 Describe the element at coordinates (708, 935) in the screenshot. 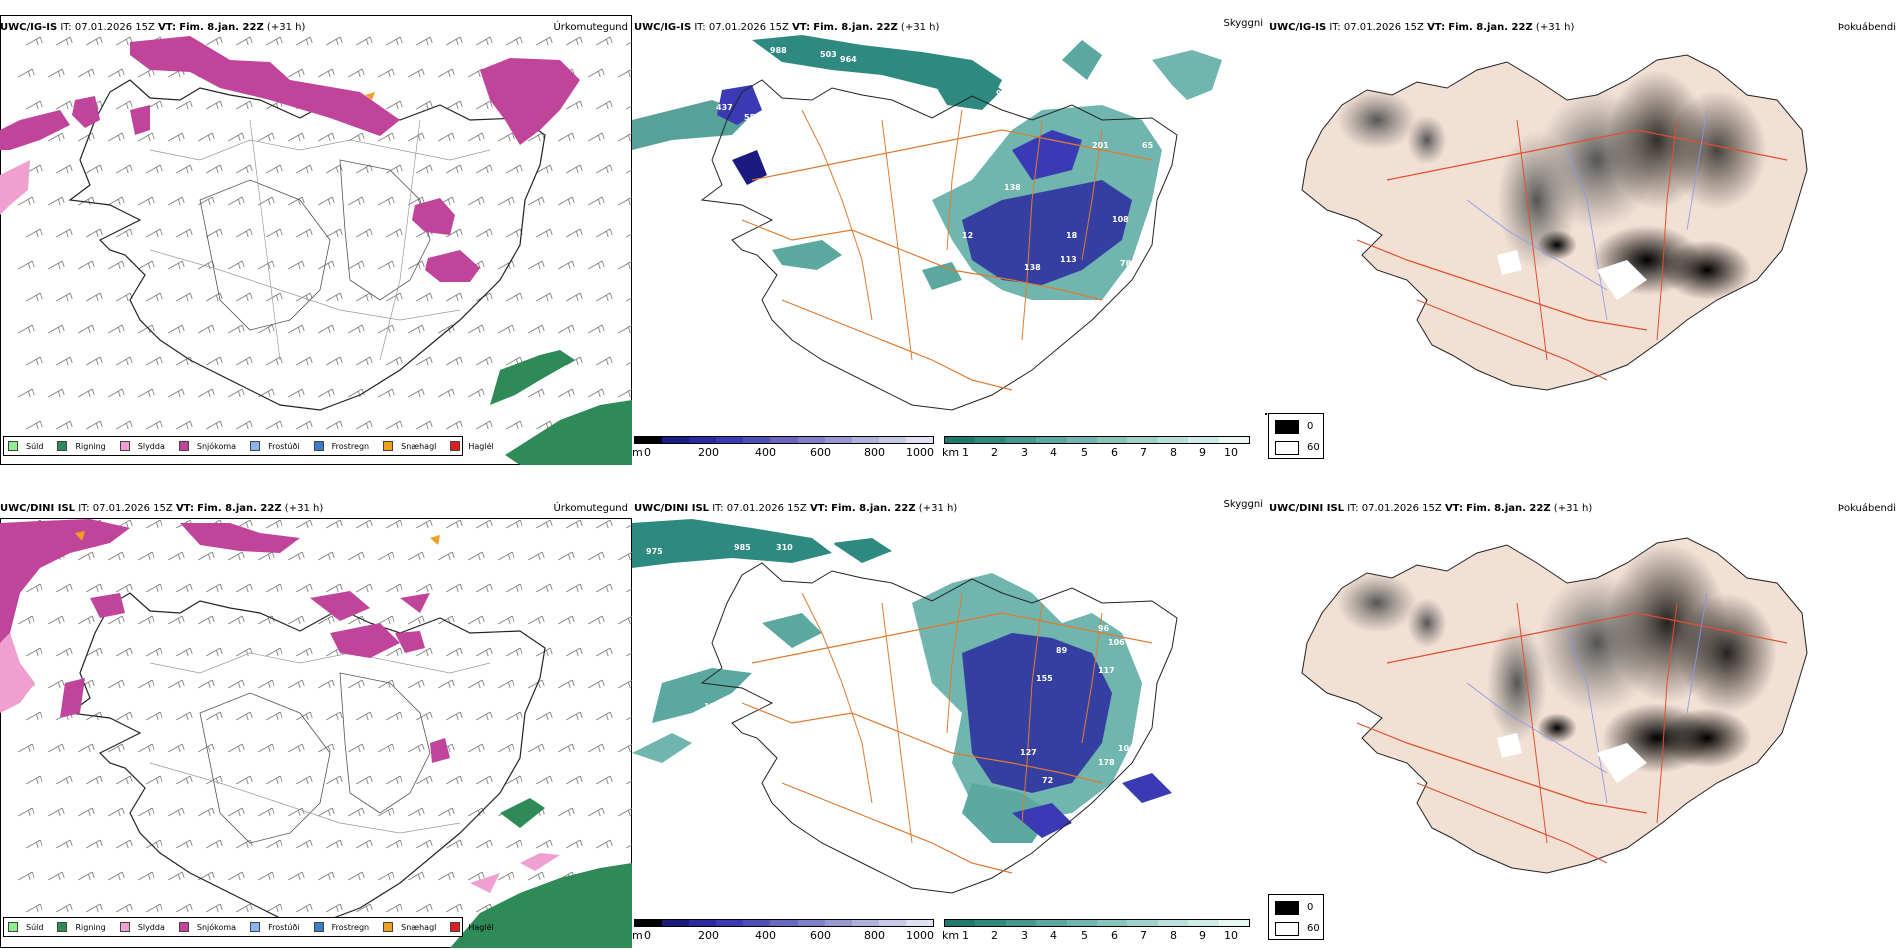

I see `ceiling-tick: 200` at that location.